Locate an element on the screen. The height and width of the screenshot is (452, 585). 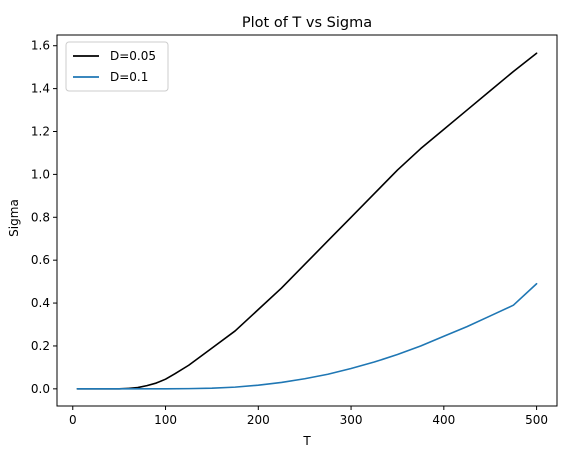
y-tick-label: 0.6 is located at coordinates (40, 260).